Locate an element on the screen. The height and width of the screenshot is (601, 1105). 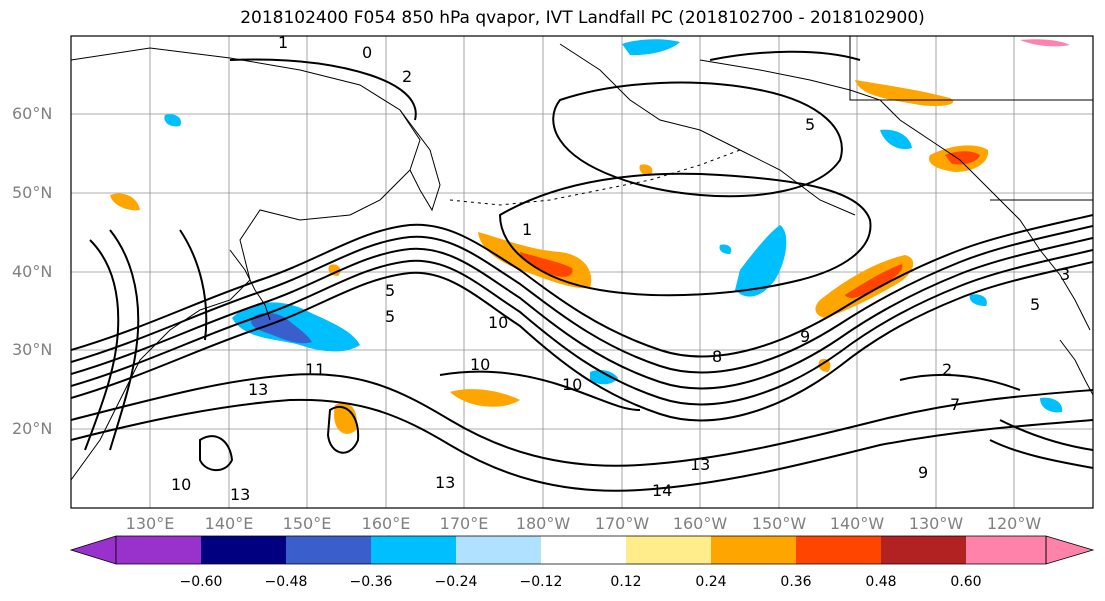
colorbar-tick-label: 0.48 is located at coordinates (881, 582).